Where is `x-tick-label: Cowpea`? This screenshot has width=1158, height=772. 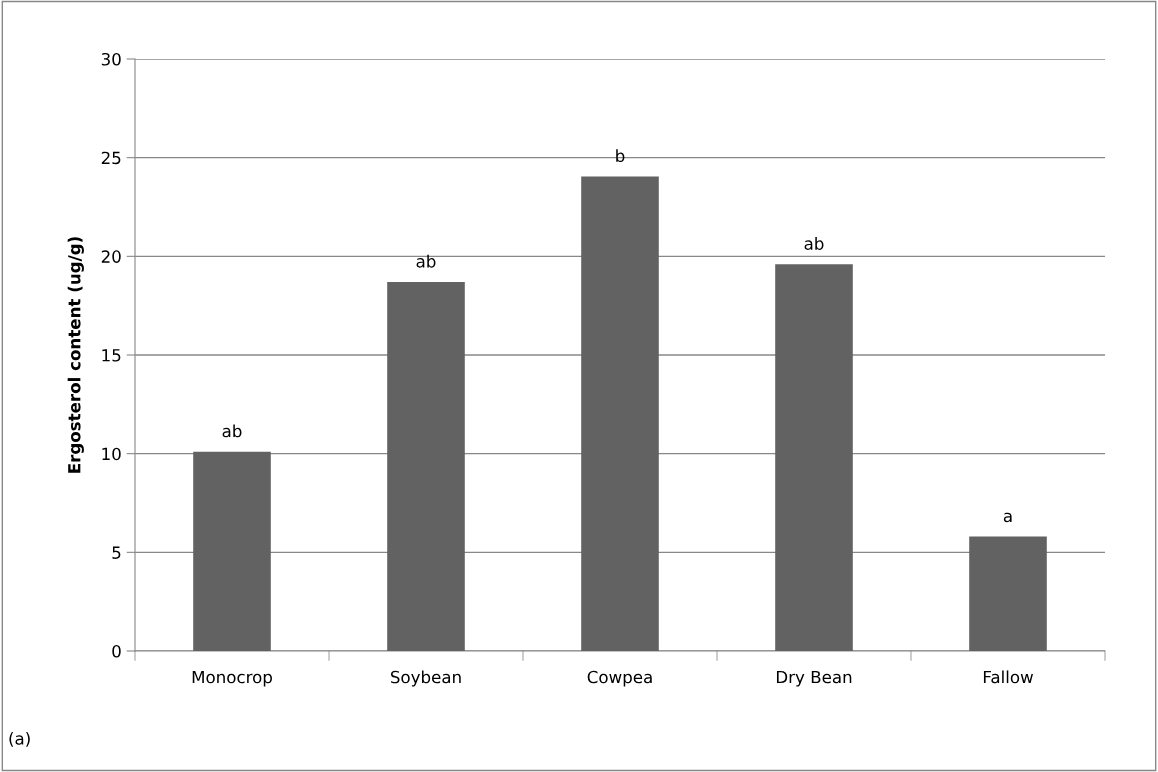
x-tick-label: Cowpea is located at coordinates (619, 678).